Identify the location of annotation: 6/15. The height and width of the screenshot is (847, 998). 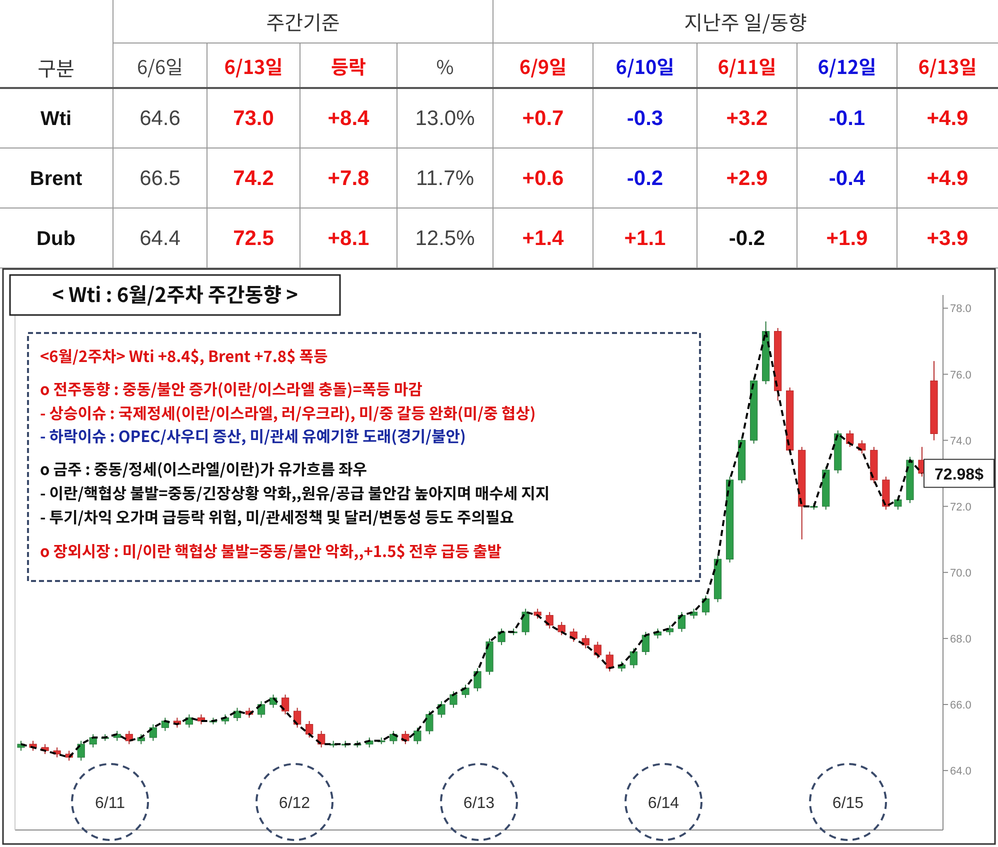
(848, 803).